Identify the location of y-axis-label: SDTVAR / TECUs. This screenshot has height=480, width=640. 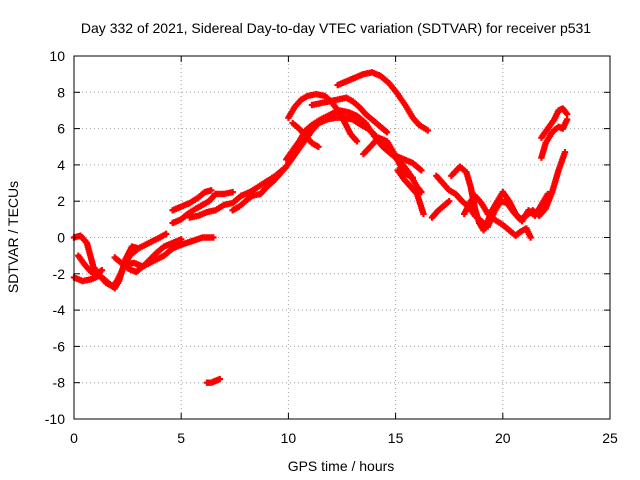
(13, 237).